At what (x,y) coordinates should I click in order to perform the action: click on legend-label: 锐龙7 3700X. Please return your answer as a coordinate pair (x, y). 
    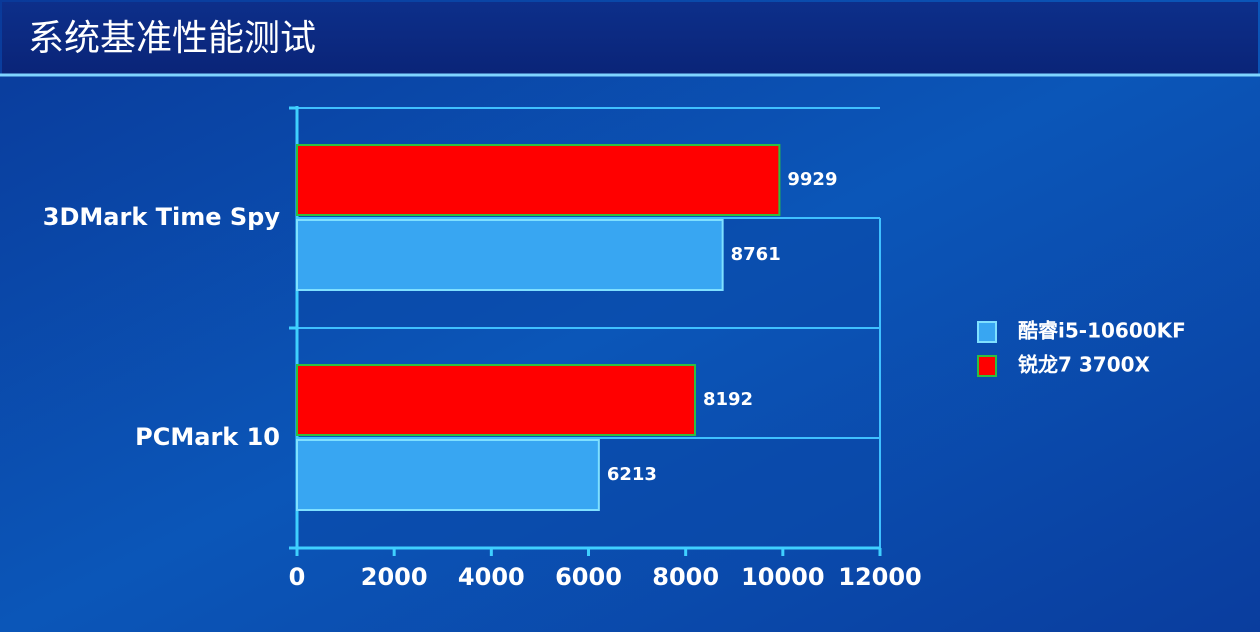
    Looking at the image, I should click on (1084, 365).